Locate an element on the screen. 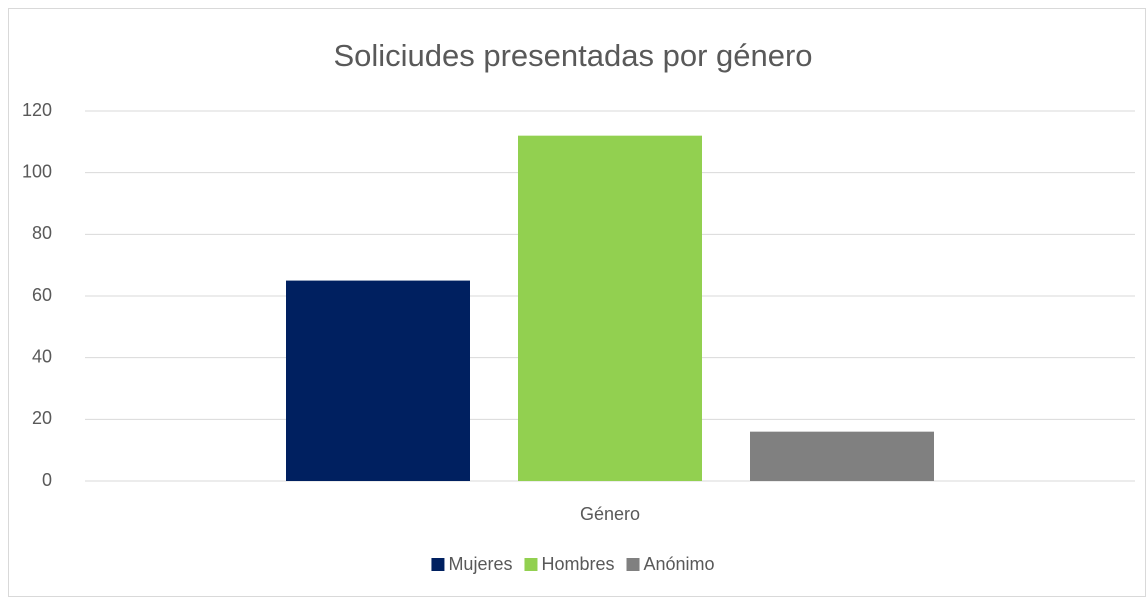 The image size is (1147, 598). y-tick-label: 40 is located at coordinates (42, 356).